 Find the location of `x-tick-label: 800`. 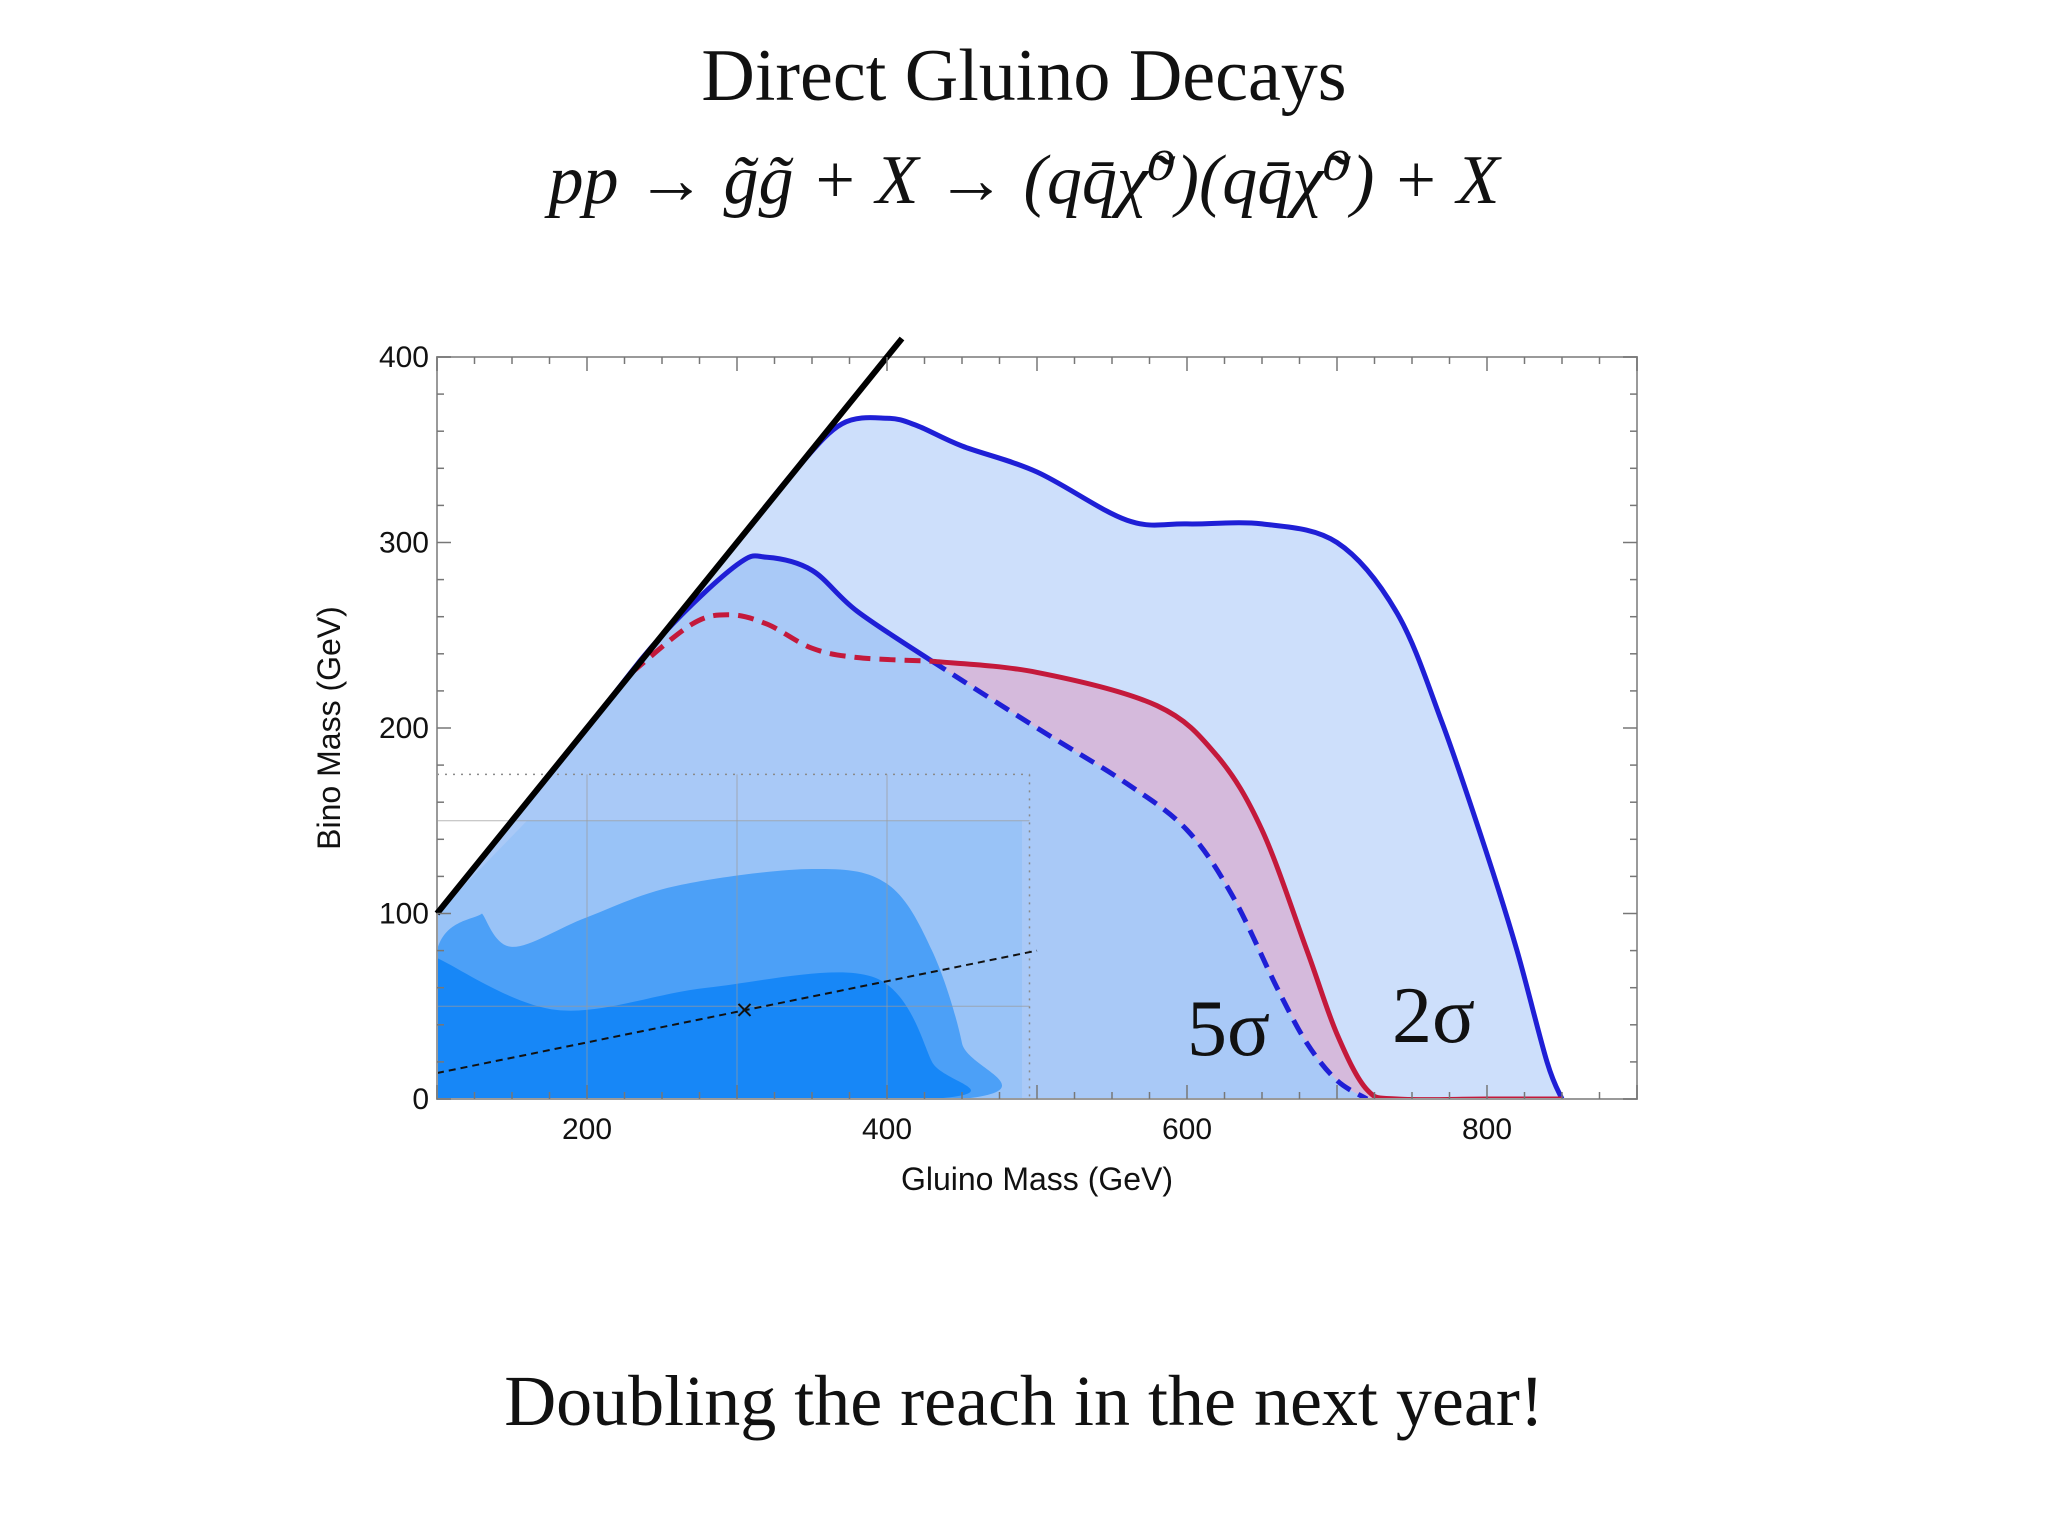

x-tick-label: 800 is located at coordinates (1487, 1129).